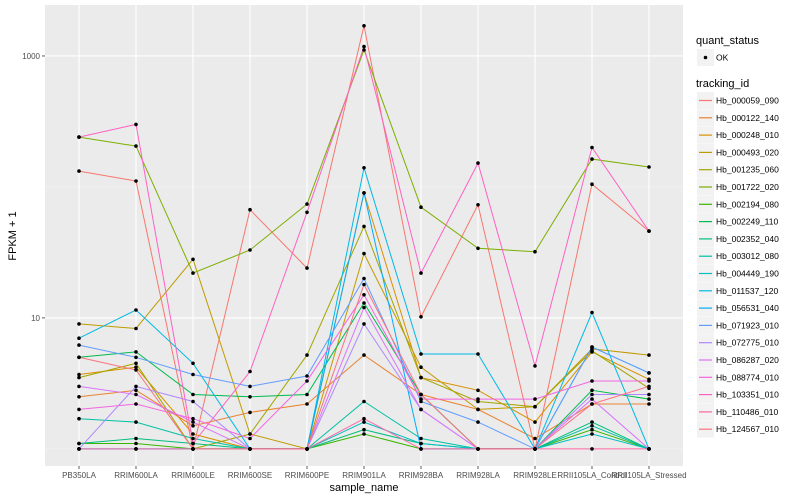  What do you see at coordinates (747, 135) in the screenshot?
I see `legend-label: Hb_000248_010` at bounding box center [747, 135].